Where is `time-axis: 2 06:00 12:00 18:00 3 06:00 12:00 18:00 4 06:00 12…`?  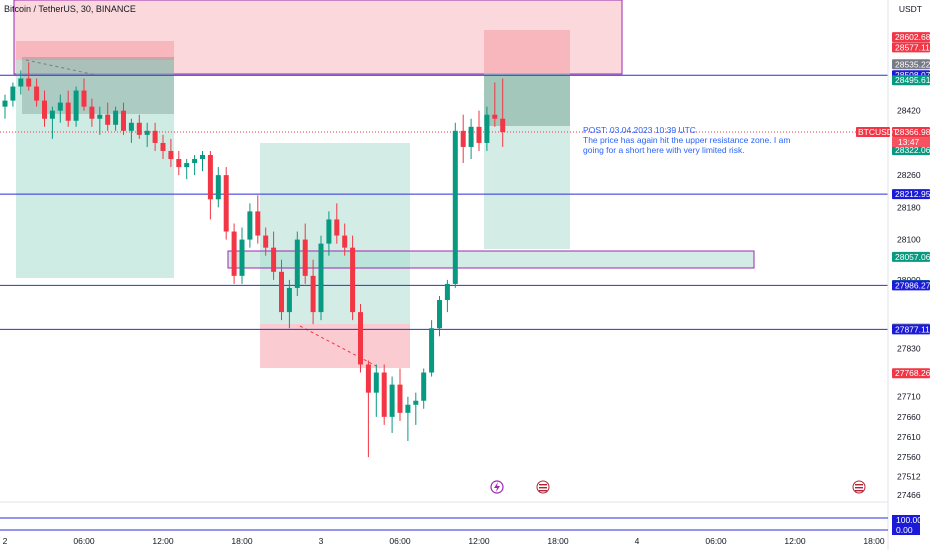 time-axis: 2 06:00 12:00 18:00 3 06:00 12:00 18:00 4 06:00 12… is located at coordinates (444, 523).